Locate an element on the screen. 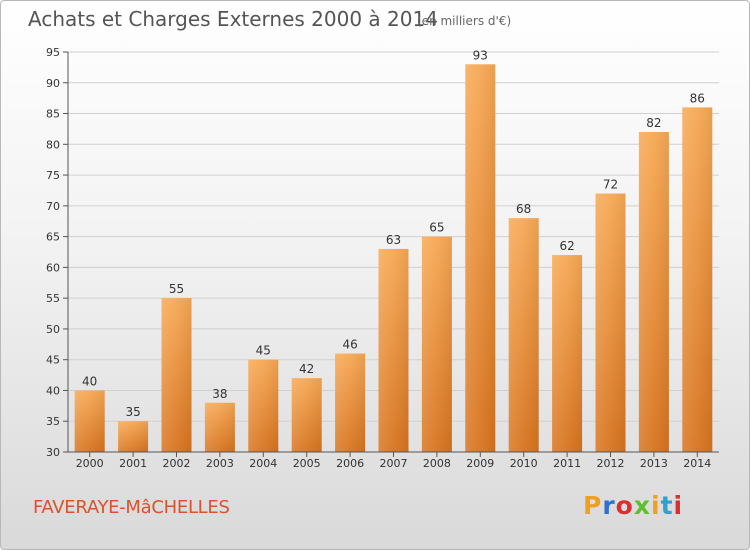 This screenshot has height=550, width=750. y-tick-label: 45 is located at coordinates (53, 360).